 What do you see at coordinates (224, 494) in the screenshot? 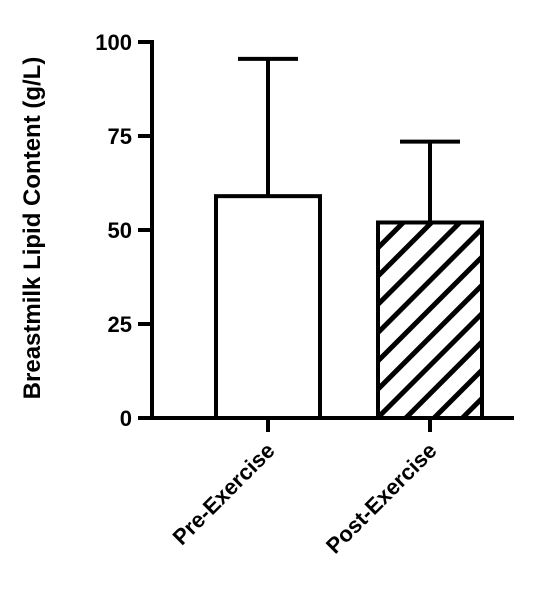
I see `x-tick-label: Pre-Exercise` at bounding box center [224, 494].